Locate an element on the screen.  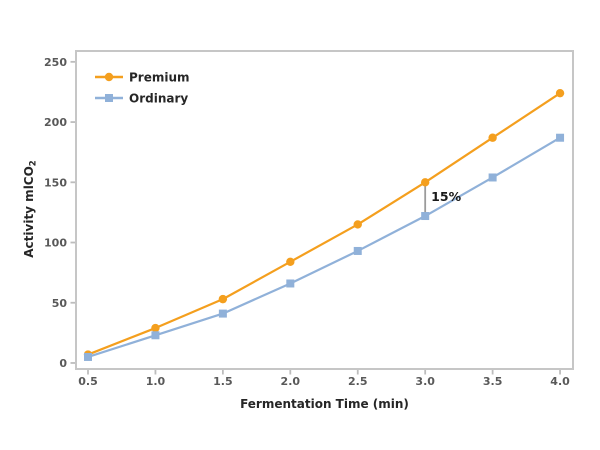
y-tick-label: 0 is located at coordinates (63, 363).